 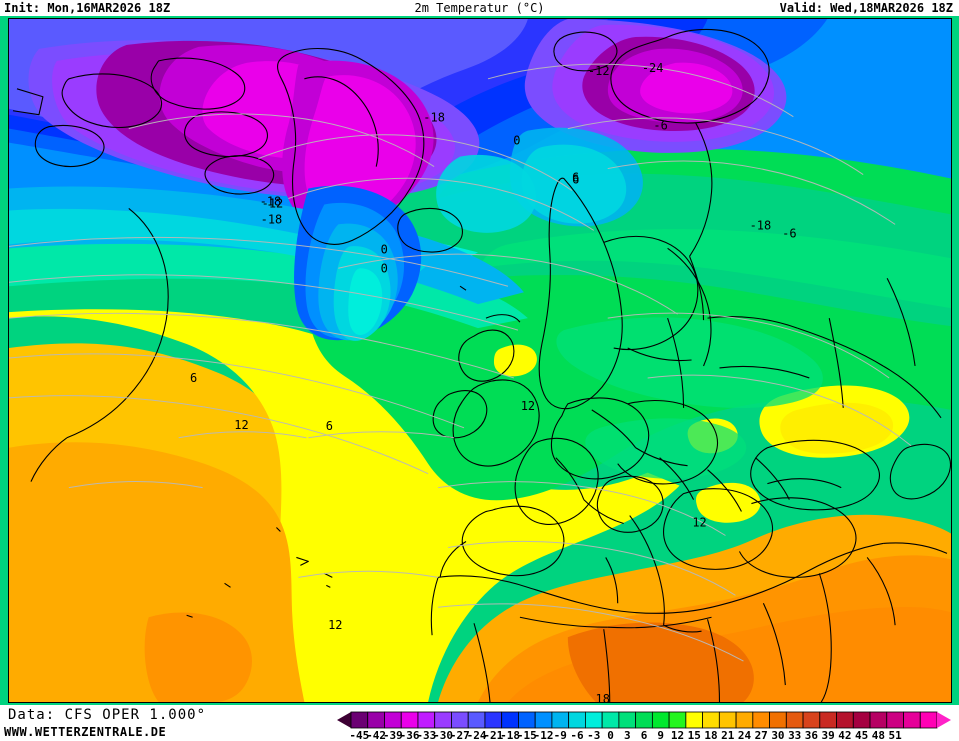 What do you see at coordinates (653, 68) in the screenshot?
I see `contour-label: -24` at bounding box center [653, 68].